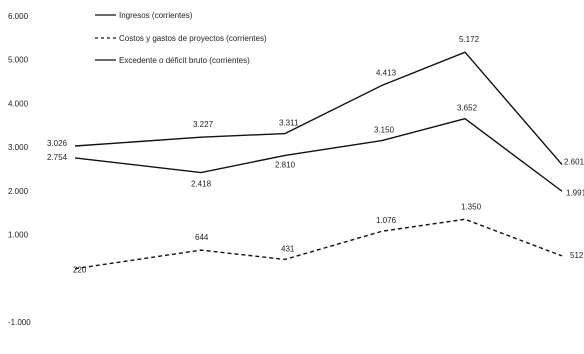  I want to click on data-label: 3.026, so click(57, 143).